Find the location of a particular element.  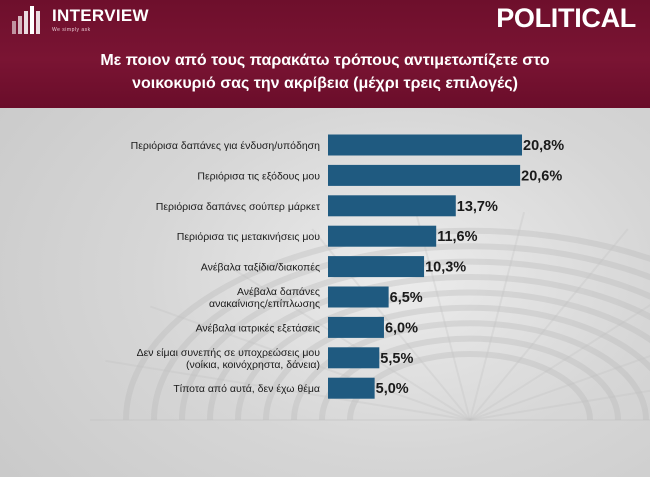

value-label: 20,8% is located at coordinates (543, 146).